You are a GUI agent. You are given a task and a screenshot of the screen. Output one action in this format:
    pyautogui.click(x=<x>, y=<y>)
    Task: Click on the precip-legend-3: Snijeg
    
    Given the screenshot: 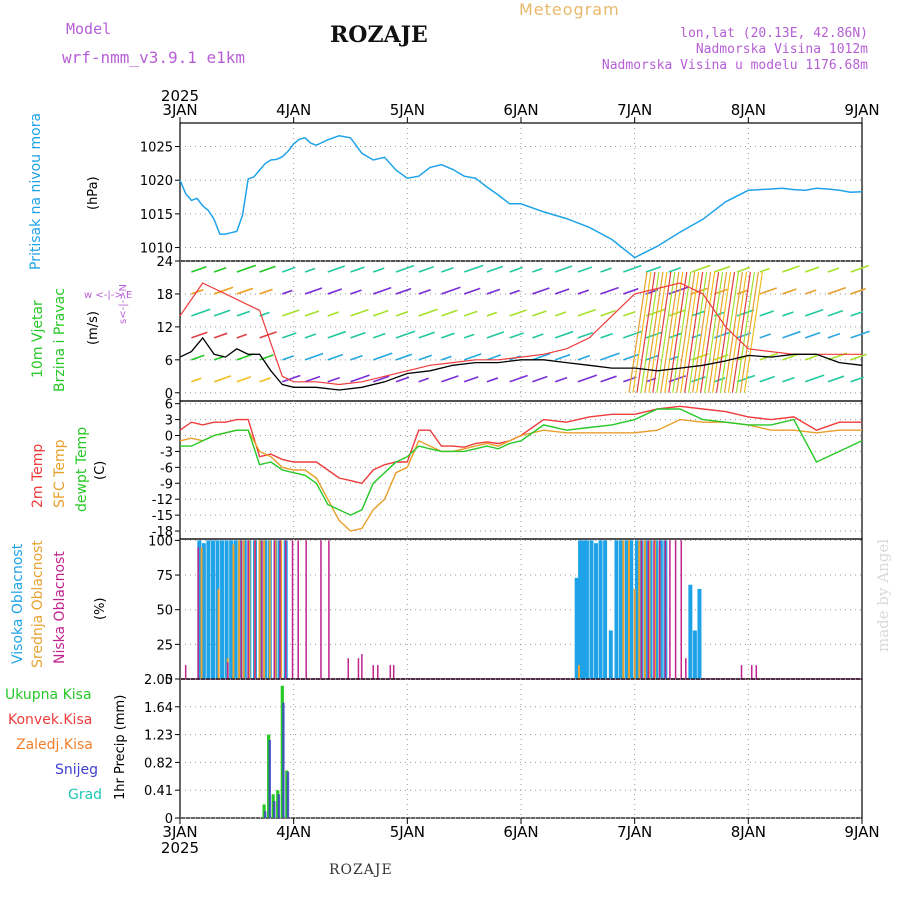 What is the action you would take?
    pyautogui.click(x=76, y=770)
    